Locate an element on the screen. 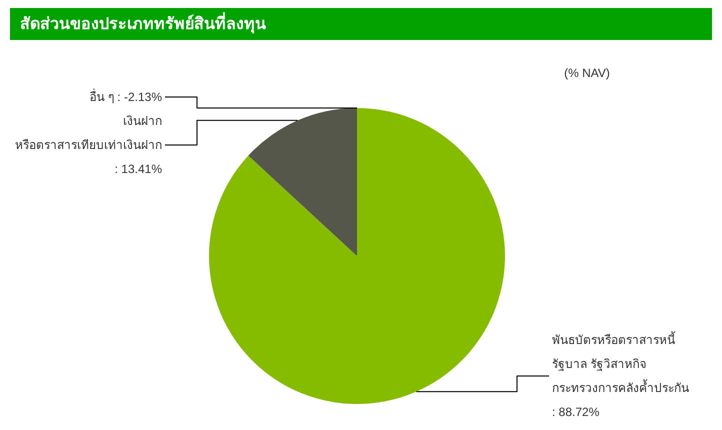 The image size is (722, 430). data-label: : 13.41% is located at coordinates (138, 169).